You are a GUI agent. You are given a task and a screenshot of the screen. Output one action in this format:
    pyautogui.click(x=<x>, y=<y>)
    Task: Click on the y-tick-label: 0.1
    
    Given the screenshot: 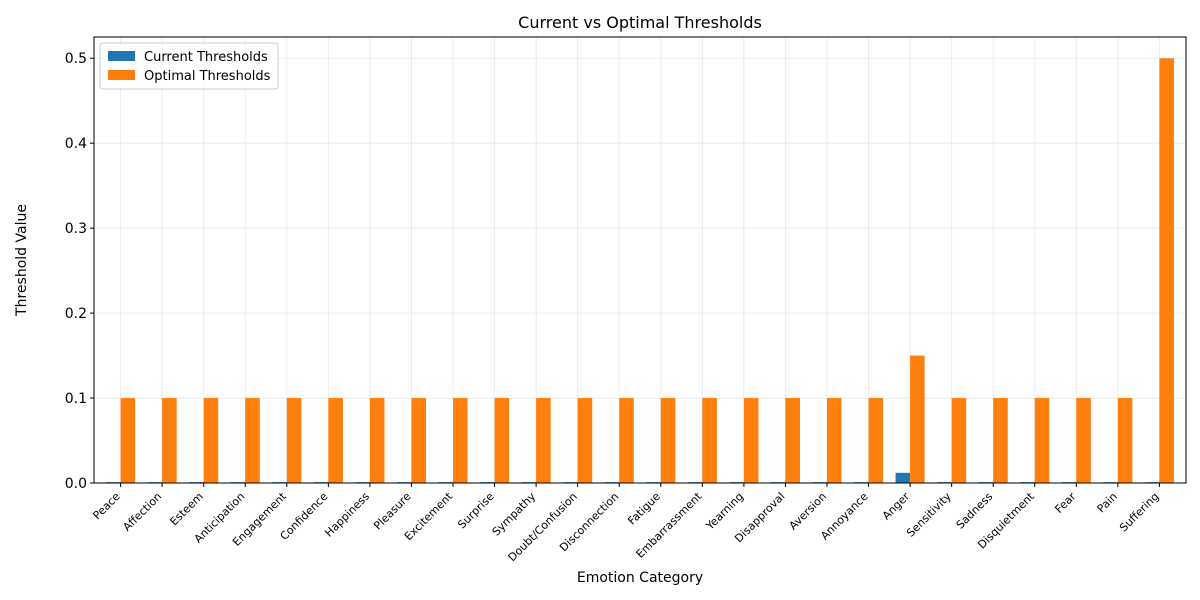 What is the action you would take?
    pyautogui.click(x=76, y=399)
    